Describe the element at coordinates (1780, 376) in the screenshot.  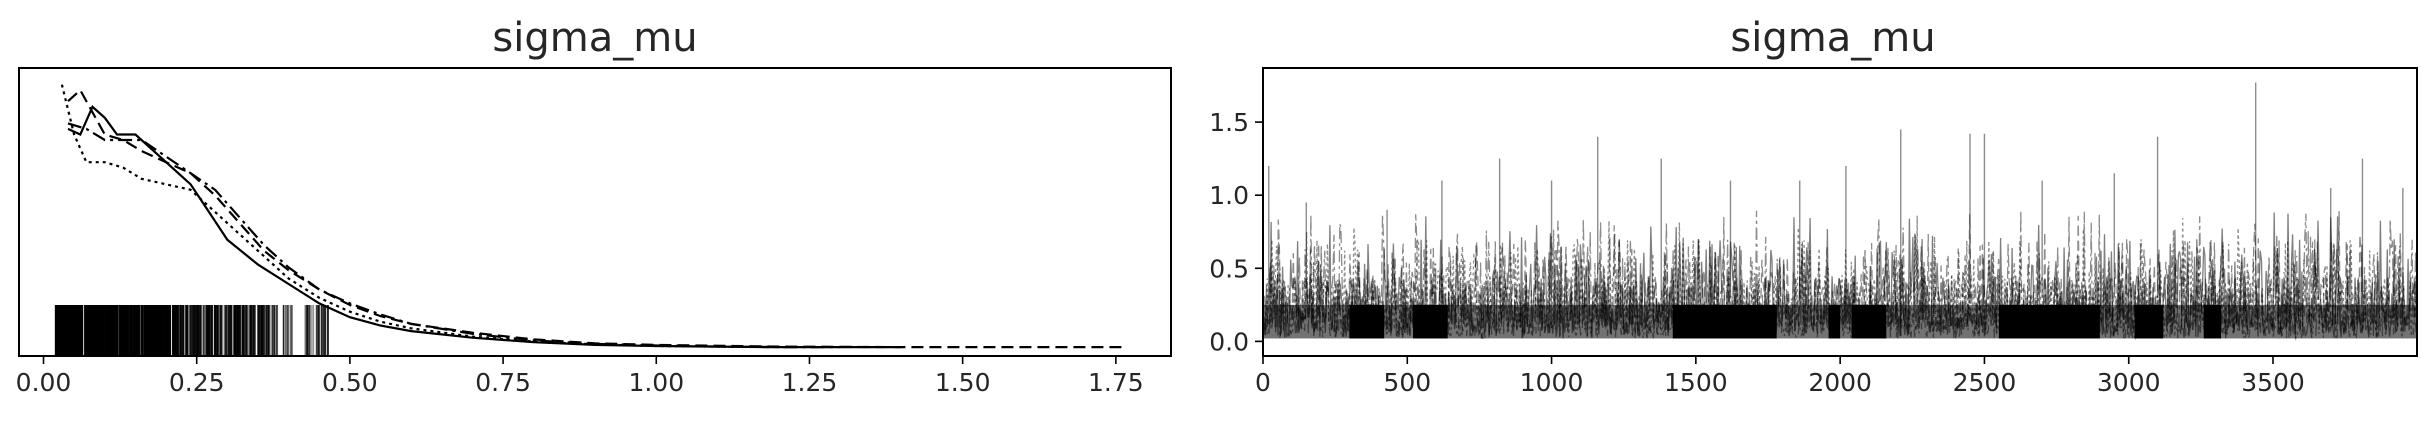
I see `trace-x-axis: 0 500 1000 1500 2000 2500 3000 3500` at that location.